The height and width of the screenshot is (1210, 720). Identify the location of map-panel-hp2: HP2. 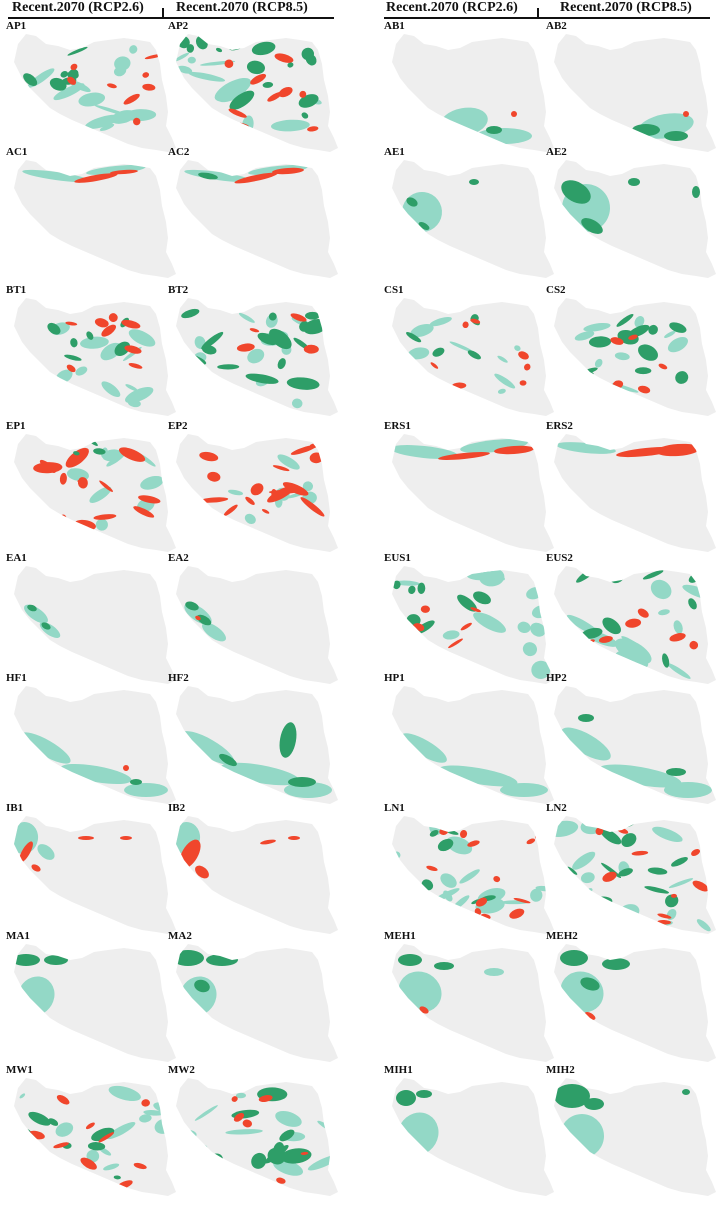
(632, 739).